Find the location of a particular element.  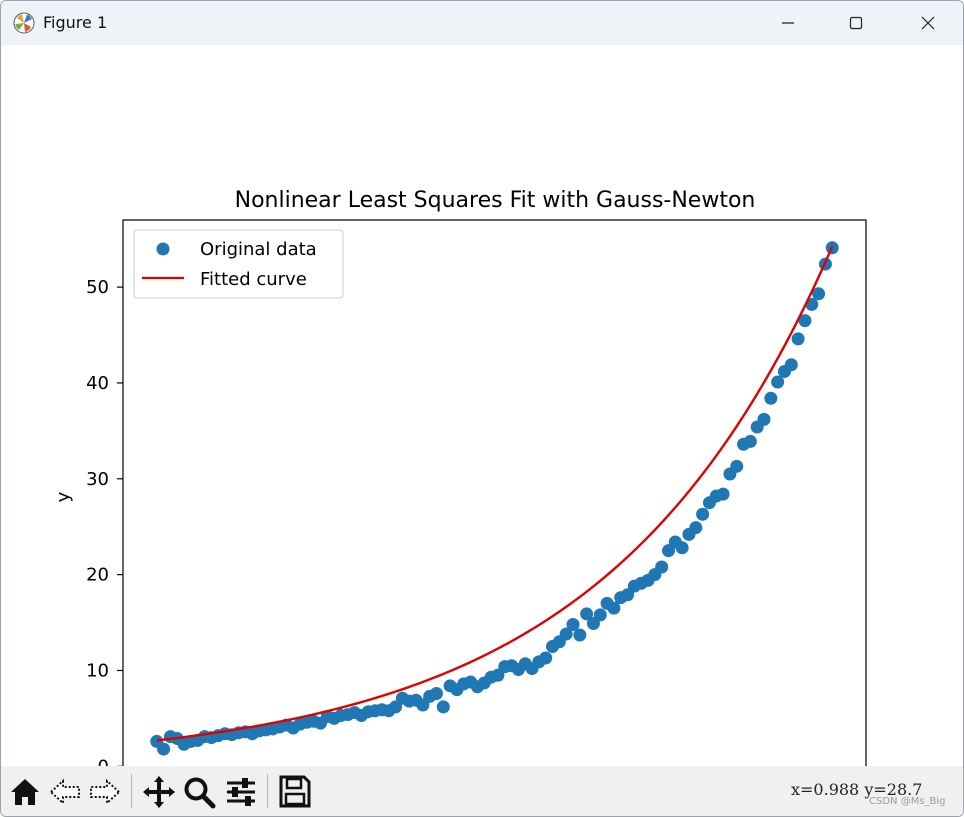

navigation-toolbar is located at coordinates (482, 791).